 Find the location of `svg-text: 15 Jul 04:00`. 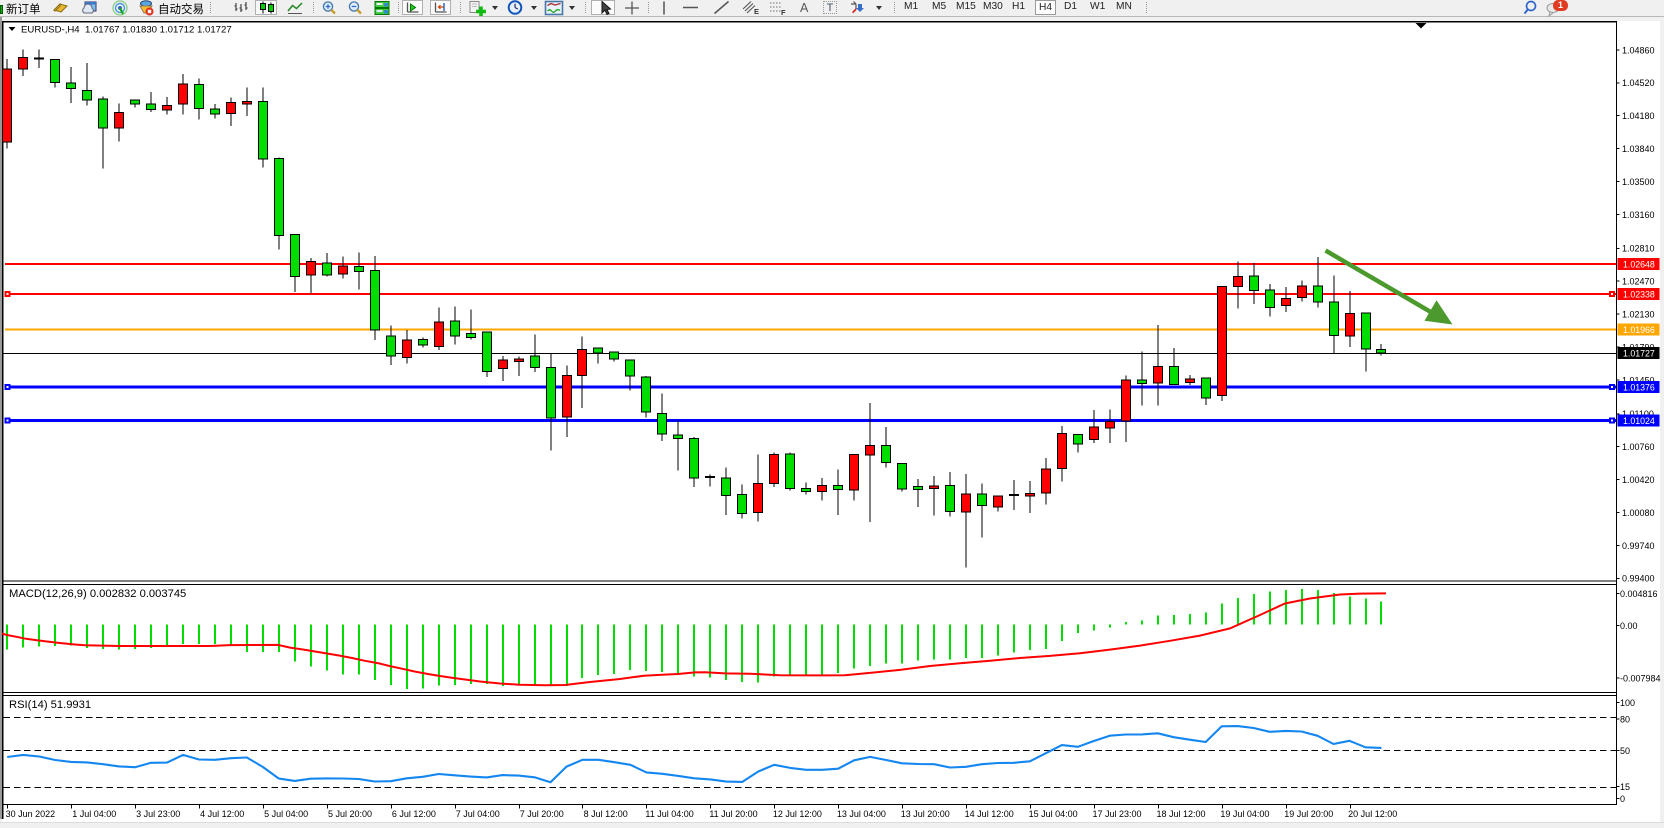

svg-text: 15 Jul 04:00 is located at coordinates (1053, 814).